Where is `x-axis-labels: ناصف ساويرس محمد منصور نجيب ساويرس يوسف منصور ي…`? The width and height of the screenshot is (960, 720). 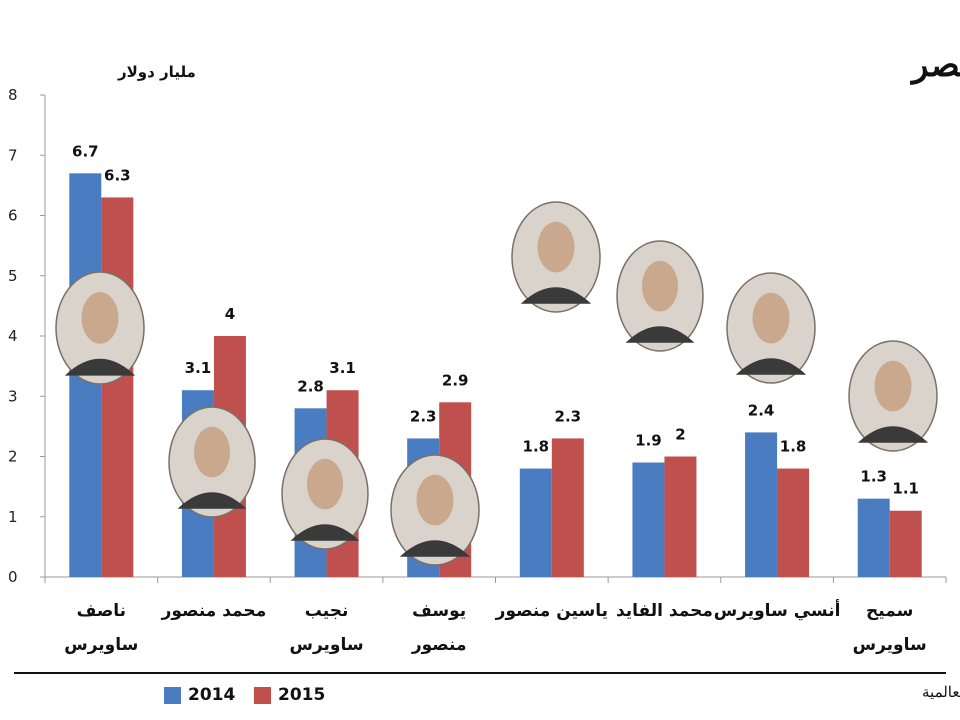 x-axis-labels: ناصف ساويرس محمد منصور نجيب ساويرس يوسف منصور ي… is located at coordinates (495, 627).